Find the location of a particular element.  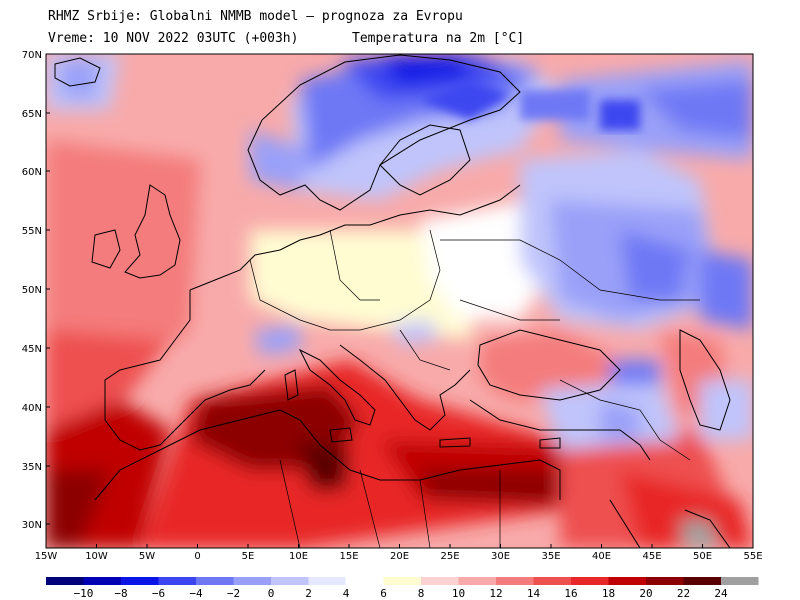

header-parameter: Temperatura na 2m [°C] is located at coordinates (438, 38).